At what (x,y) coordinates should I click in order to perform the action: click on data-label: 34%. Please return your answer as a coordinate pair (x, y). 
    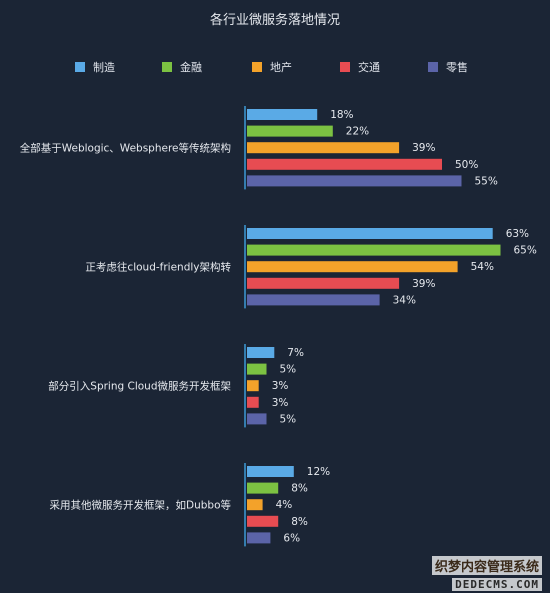
    Looking at the image, I should click on (404, 300).